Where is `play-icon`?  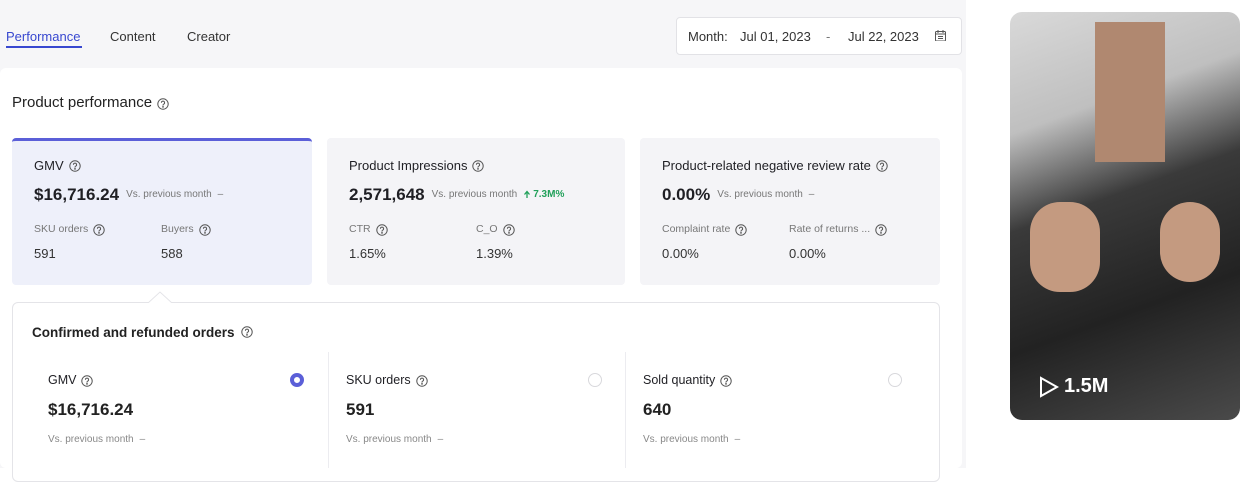 play-icon is located at coordinates (1050, 387).